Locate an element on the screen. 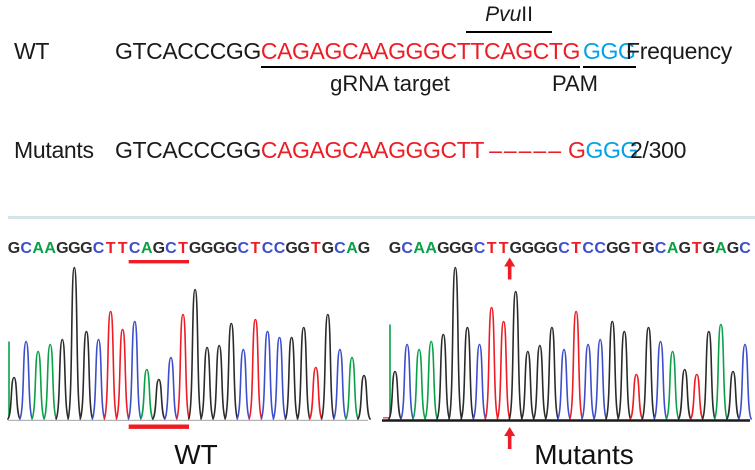 This screenshot has width=755, height=470. restriction-site-label: PvuII is located at coordinates (509, 18).